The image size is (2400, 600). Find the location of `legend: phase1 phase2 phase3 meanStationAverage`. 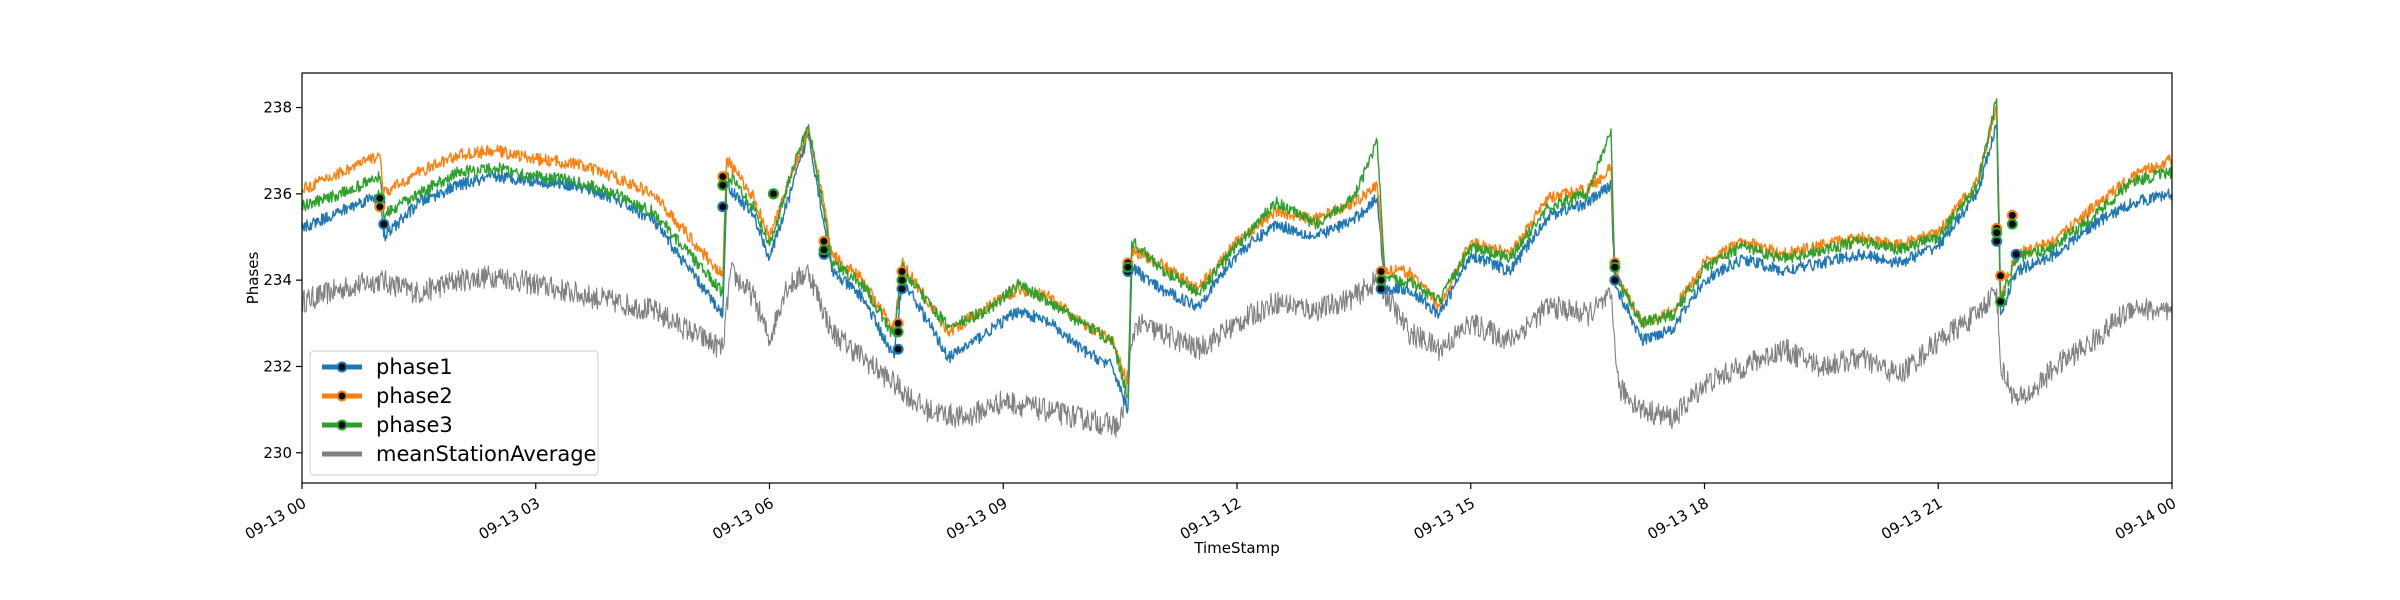

legend: phase1 phase2 phase3 meanStationAverage is located at coordinates (454, 413).